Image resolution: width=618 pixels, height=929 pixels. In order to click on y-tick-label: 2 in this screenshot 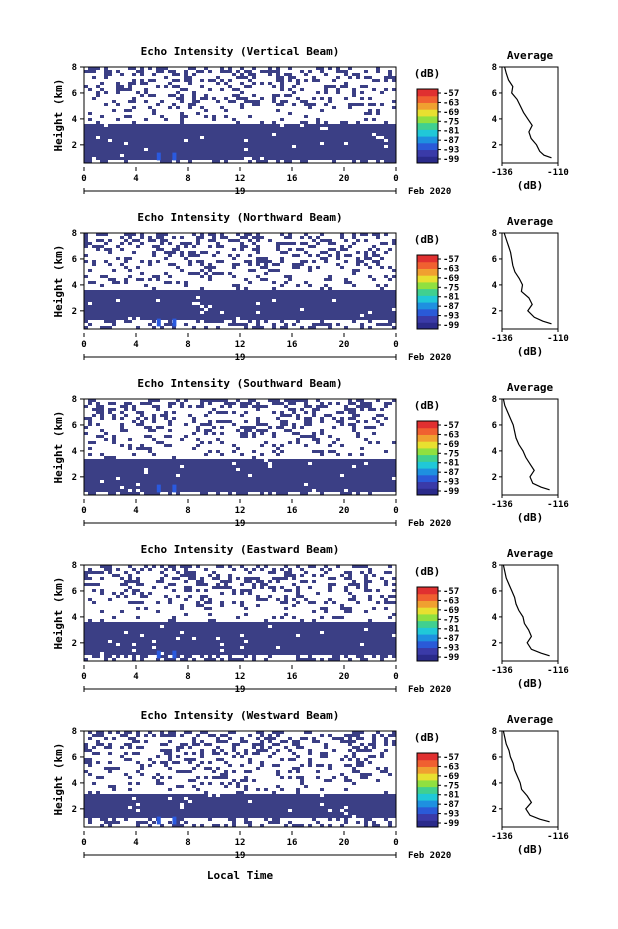, I will do `click(74, 146)`.